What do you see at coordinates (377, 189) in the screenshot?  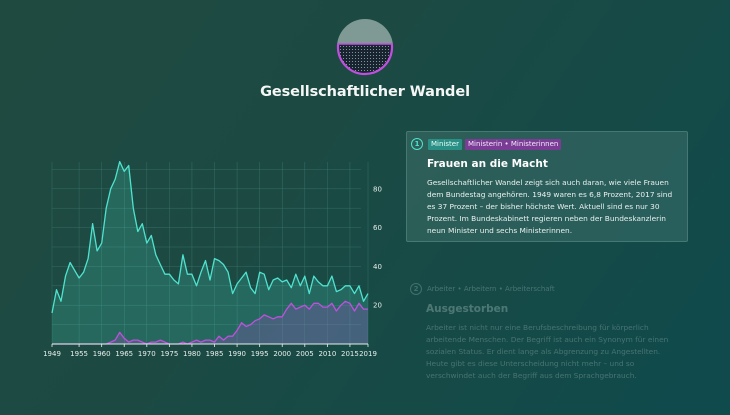 I see `y-tick-label: 80` at bounding box center [377, 189].